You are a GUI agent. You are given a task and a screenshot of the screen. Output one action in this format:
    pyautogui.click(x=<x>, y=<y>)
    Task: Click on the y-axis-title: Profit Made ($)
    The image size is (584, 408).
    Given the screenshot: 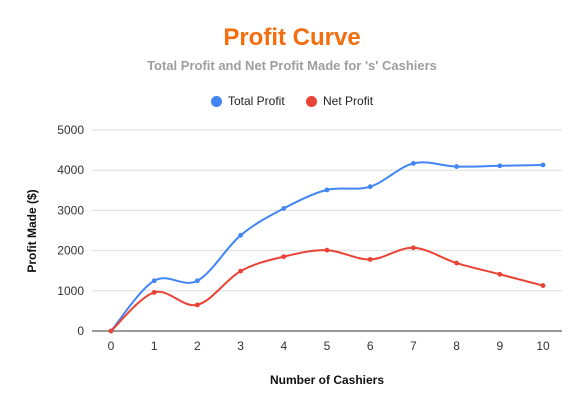 What is the action you would take?
    pyautogui.click(x=32, y=230)
    